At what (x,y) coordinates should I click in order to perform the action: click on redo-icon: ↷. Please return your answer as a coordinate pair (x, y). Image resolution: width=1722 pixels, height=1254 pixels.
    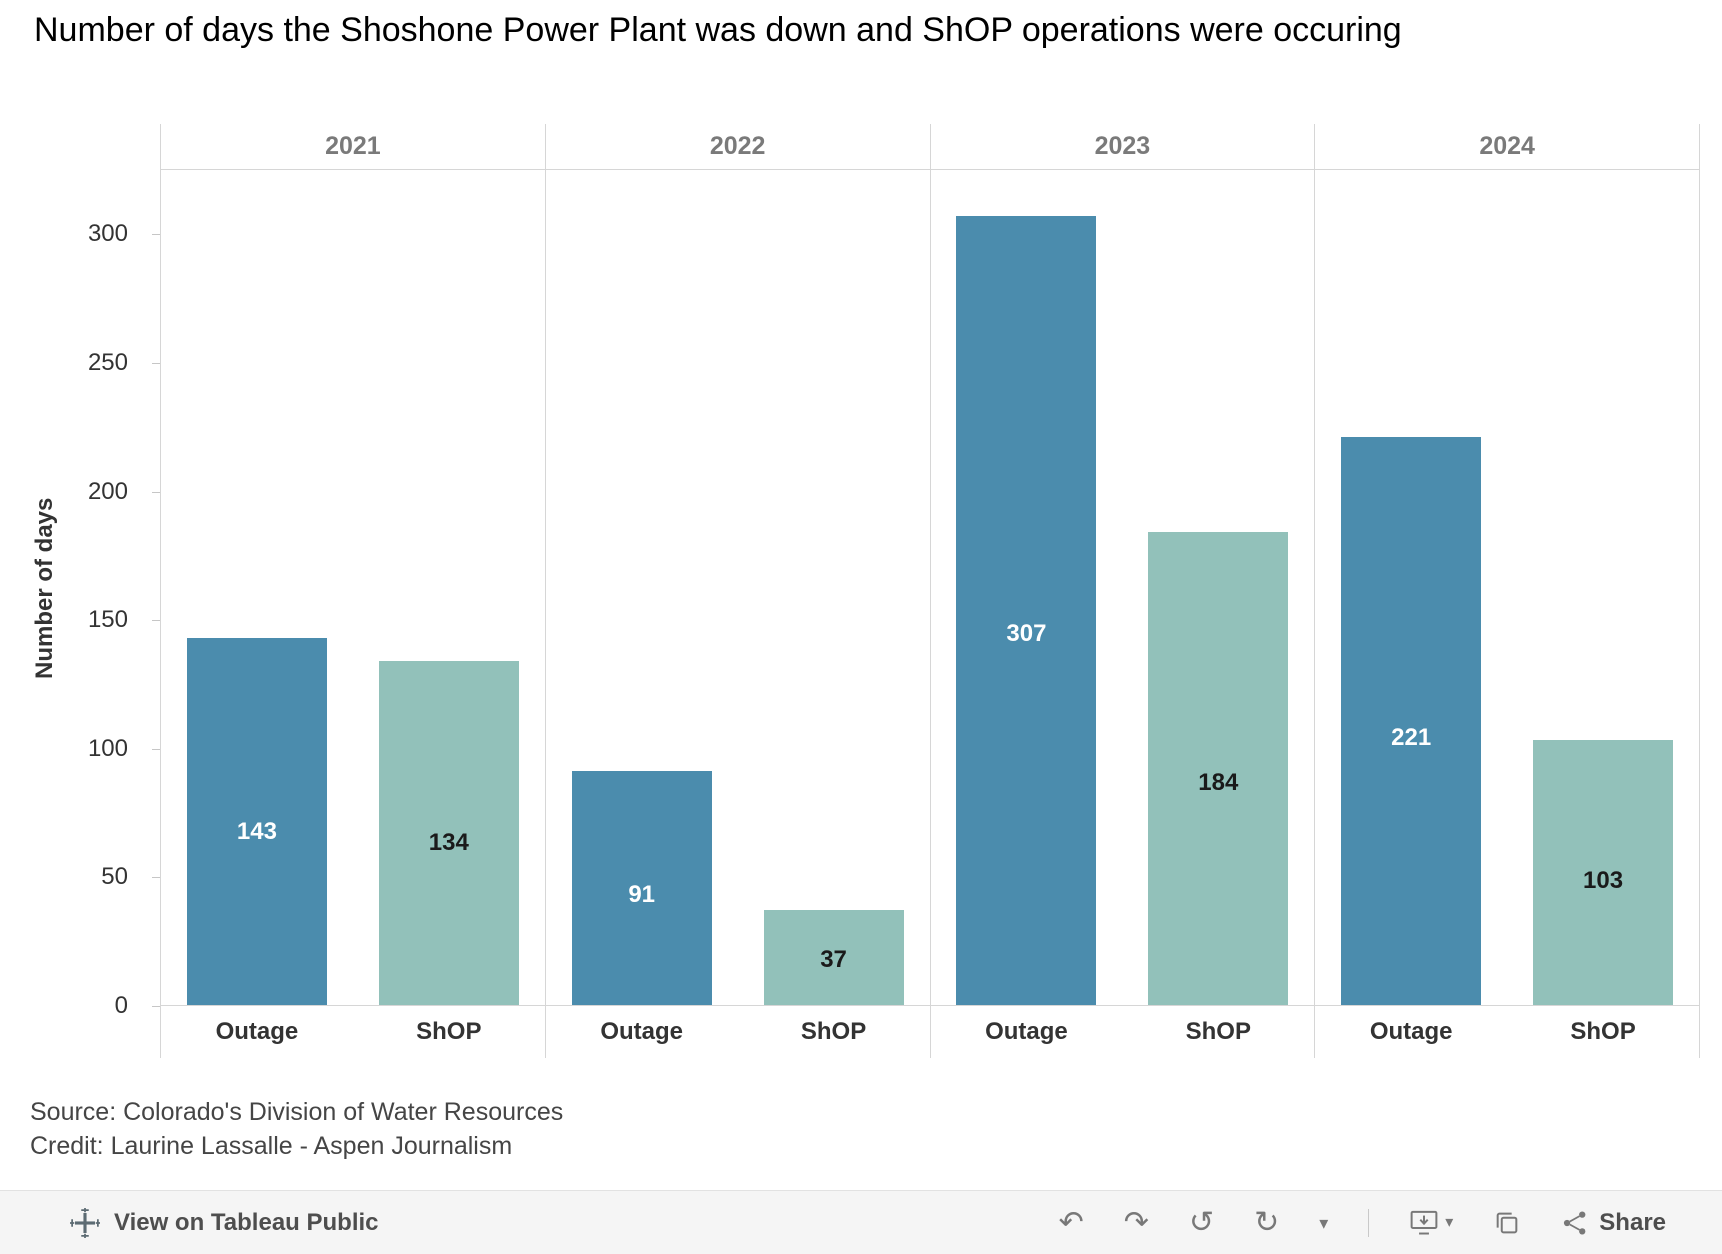
    Looking at the image, I should click on (1136, 1222).